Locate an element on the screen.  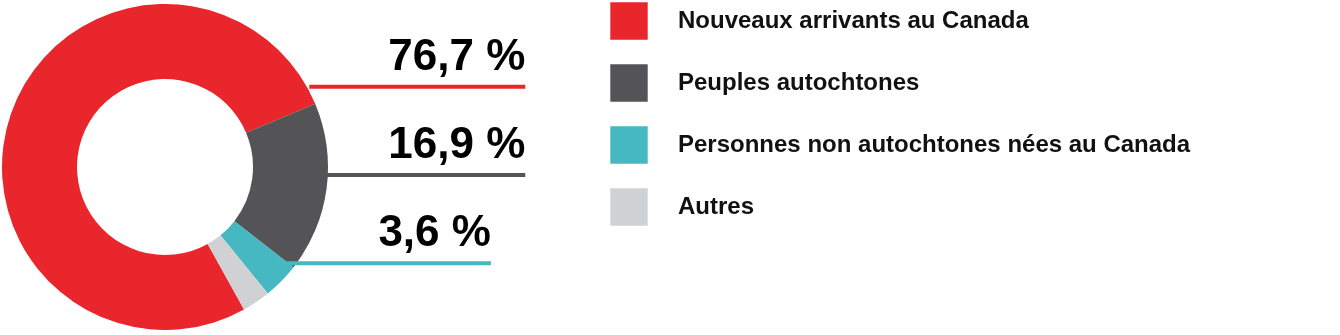
legend-label: Peuples autochtones is located at coordinates (799, 81).